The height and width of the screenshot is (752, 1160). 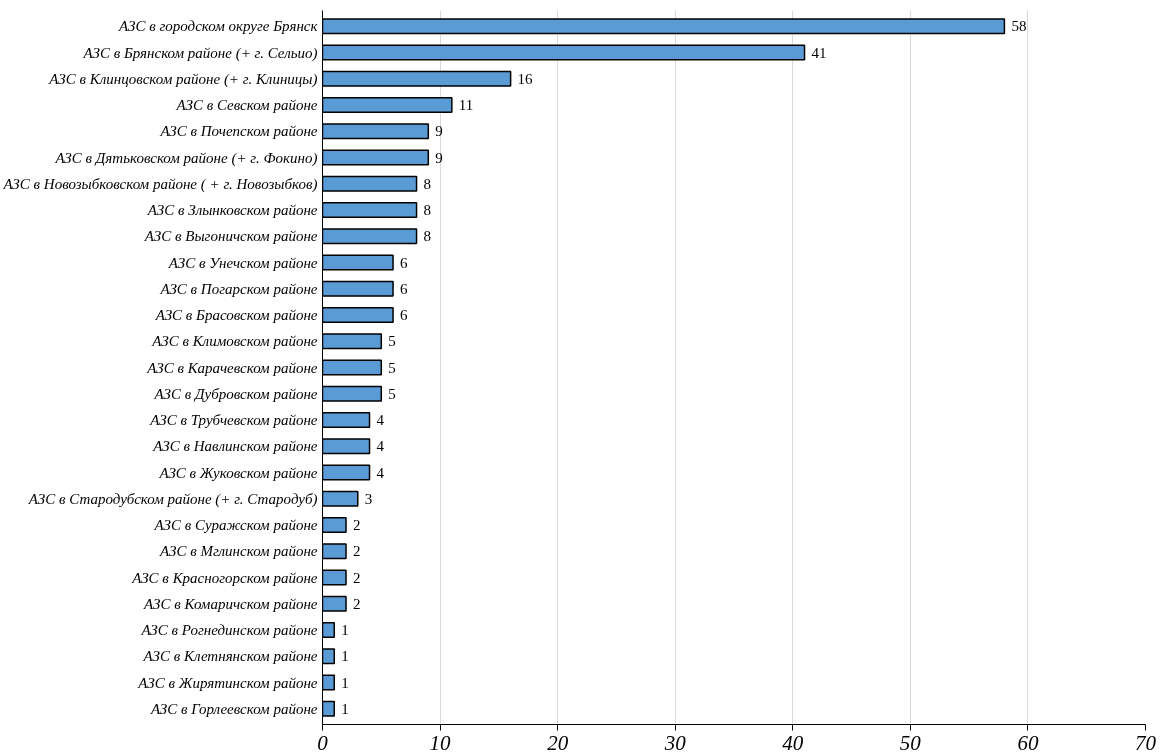 I want to click on y-tick-label: АЗС в Стародубском районе (+ г. Стародуб), so click(x=172, y=499).